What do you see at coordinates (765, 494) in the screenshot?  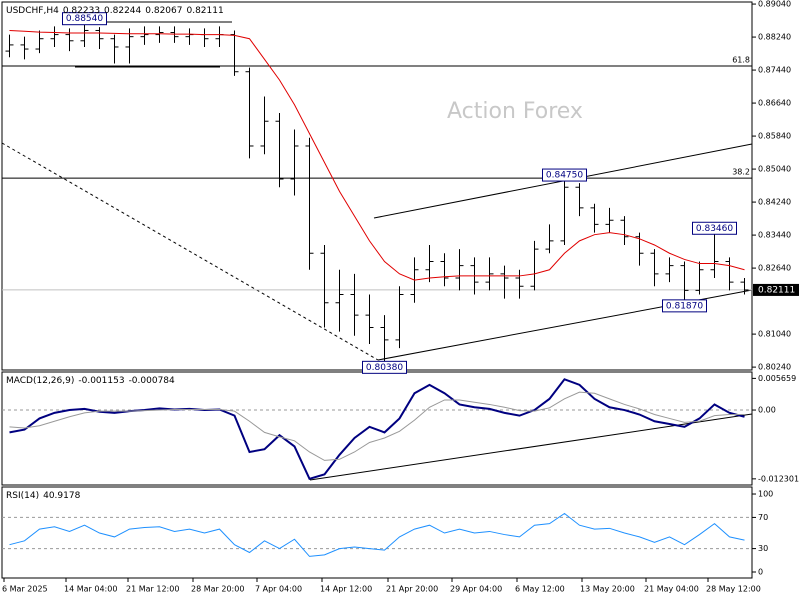 I see `y-tick-label: 100` at bounding box center [765, 494].